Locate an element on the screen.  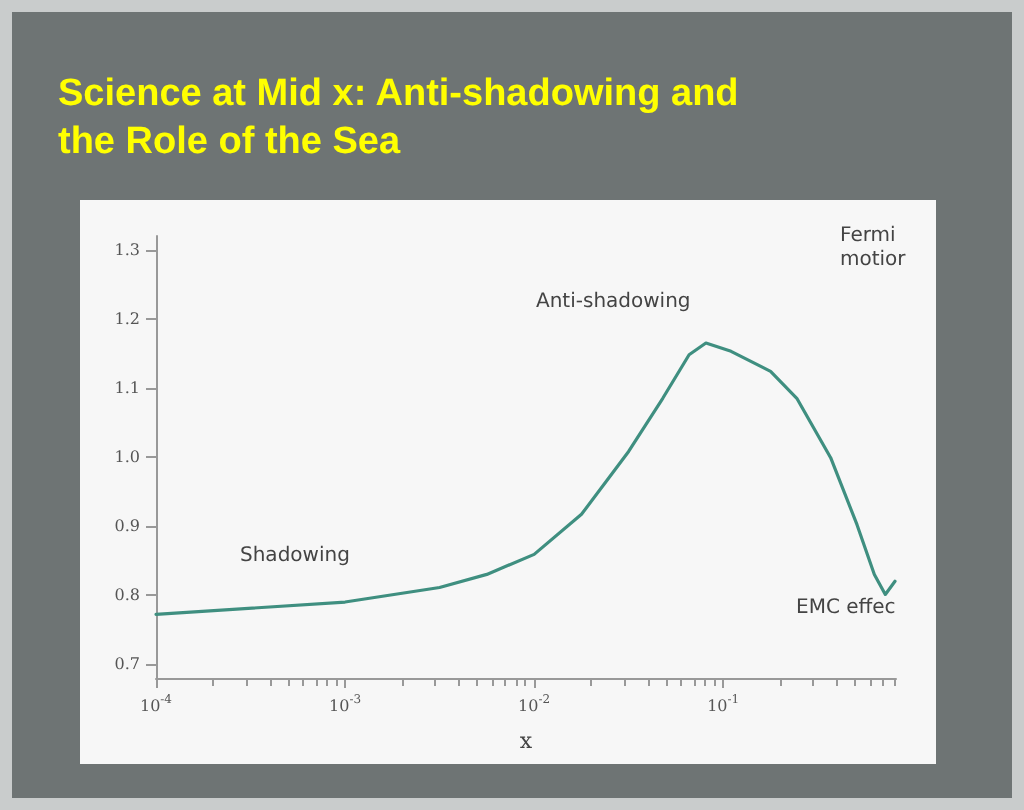
y-tick-label: 1.2 is located at coordinates (127, 318).